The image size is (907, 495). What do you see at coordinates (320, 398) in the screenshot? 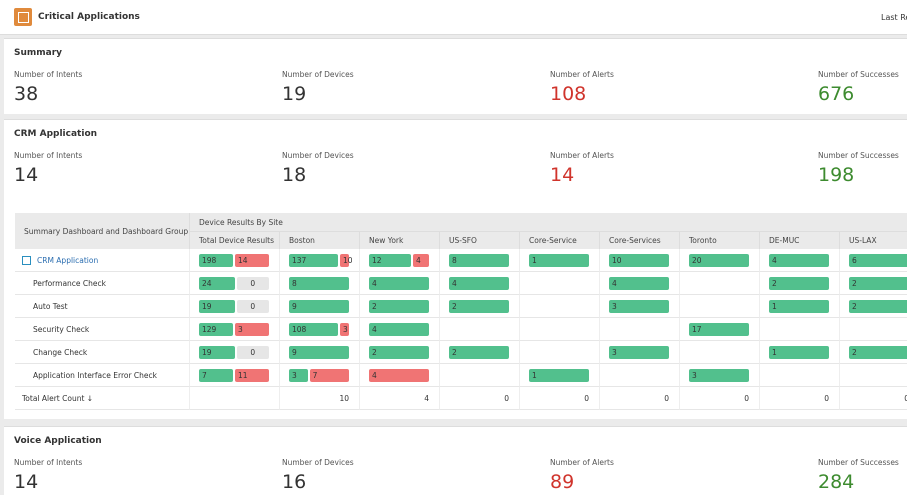
I see `total-cell: 10` at bounding box center [320, 398].